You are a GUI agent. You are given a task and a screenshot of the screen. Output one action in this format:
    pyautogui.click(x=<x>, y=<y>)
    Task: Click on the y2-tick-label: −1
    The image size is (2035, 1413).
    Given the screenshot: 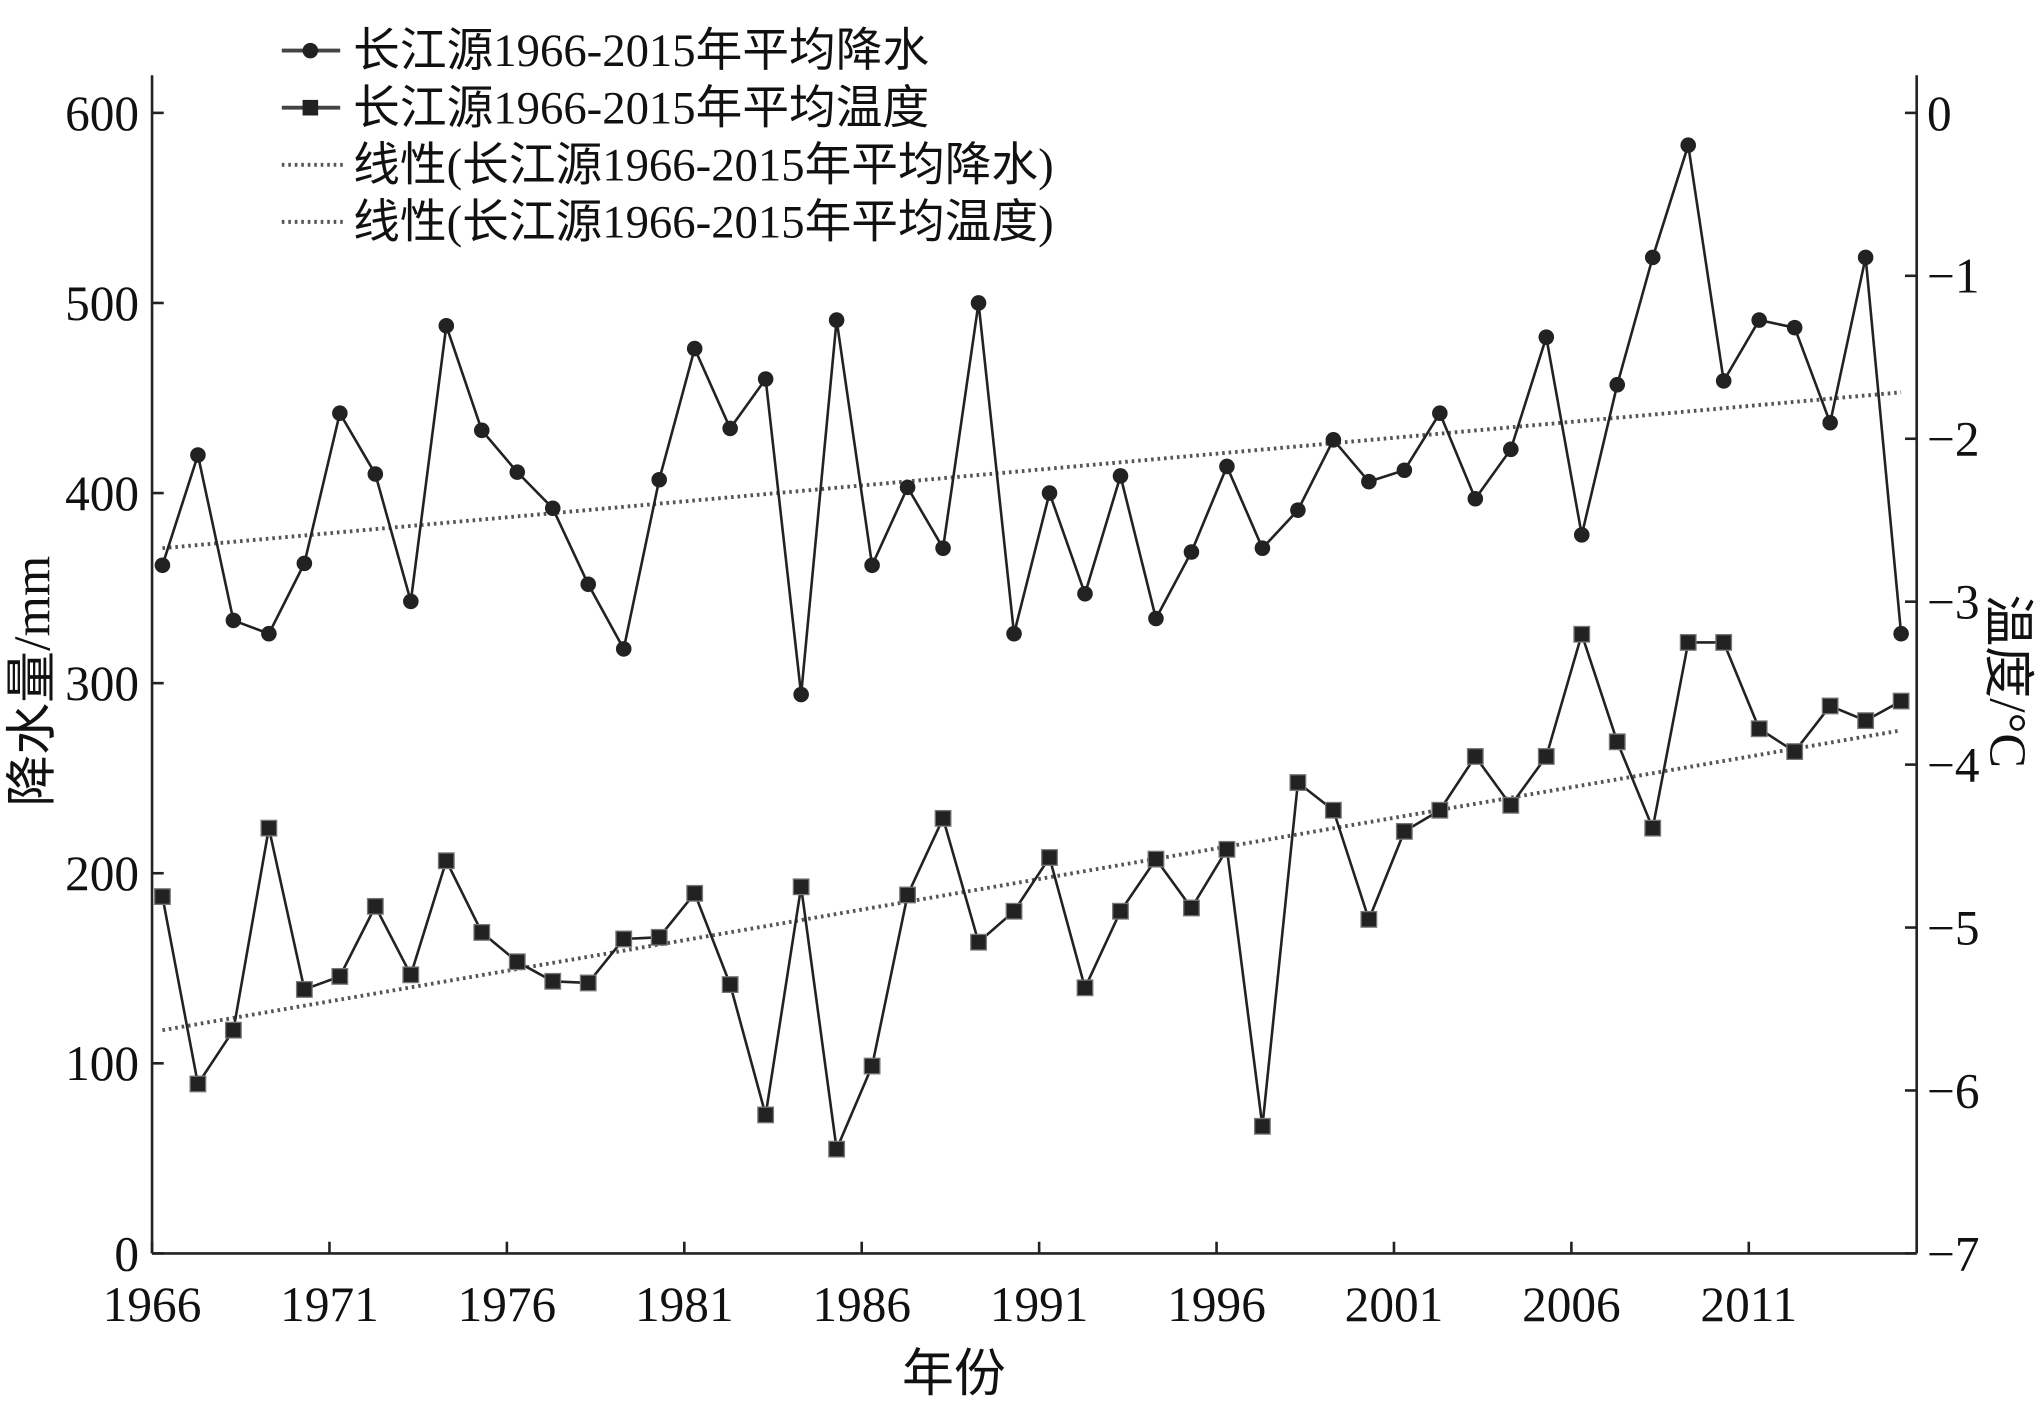 What is the action you would take?
    pyautogui.click(x=1953, y=276)
    